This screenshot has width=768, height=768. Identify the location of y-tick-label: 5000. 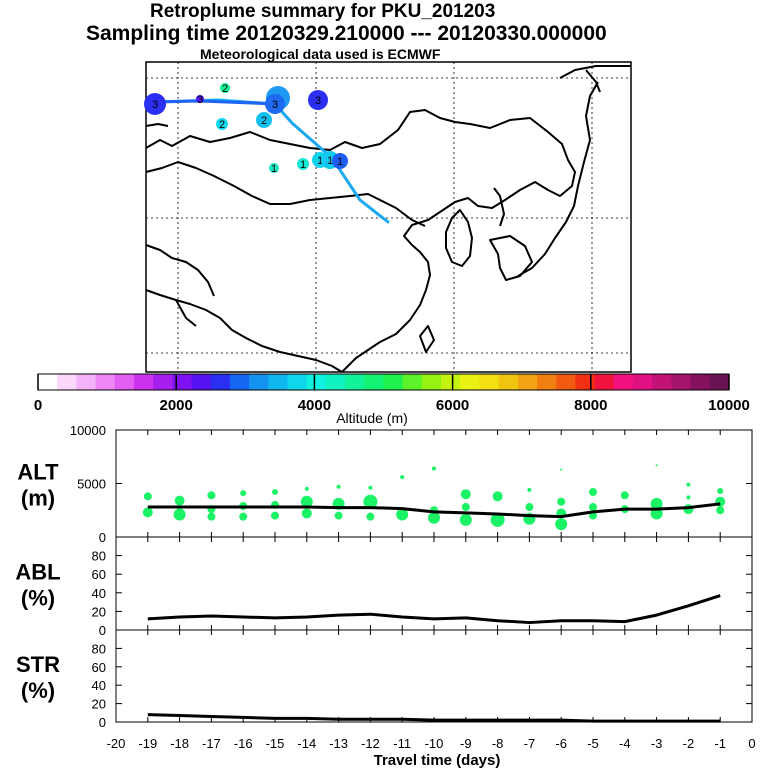
(91, 484).